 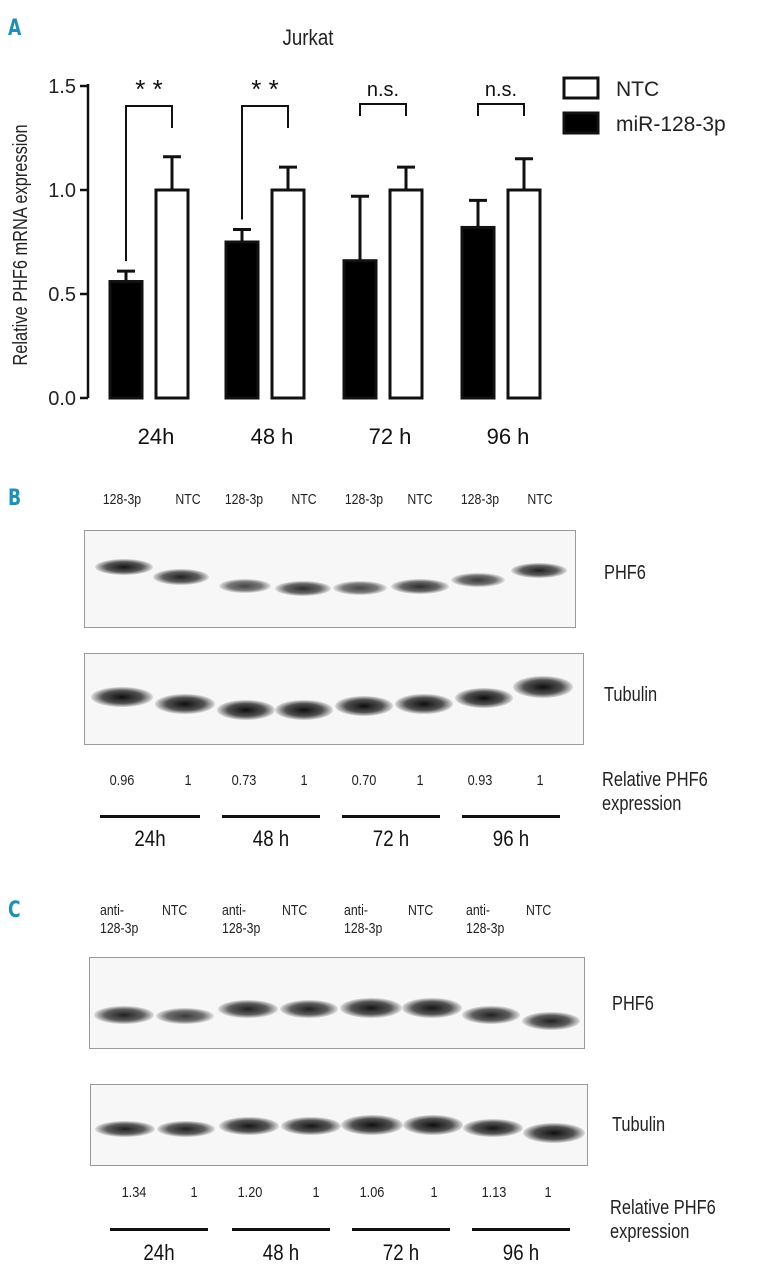 What do you see at coordinates (330, 579) in the screenshot?
I see `phf6-blot` at bounding box center [330, 579].